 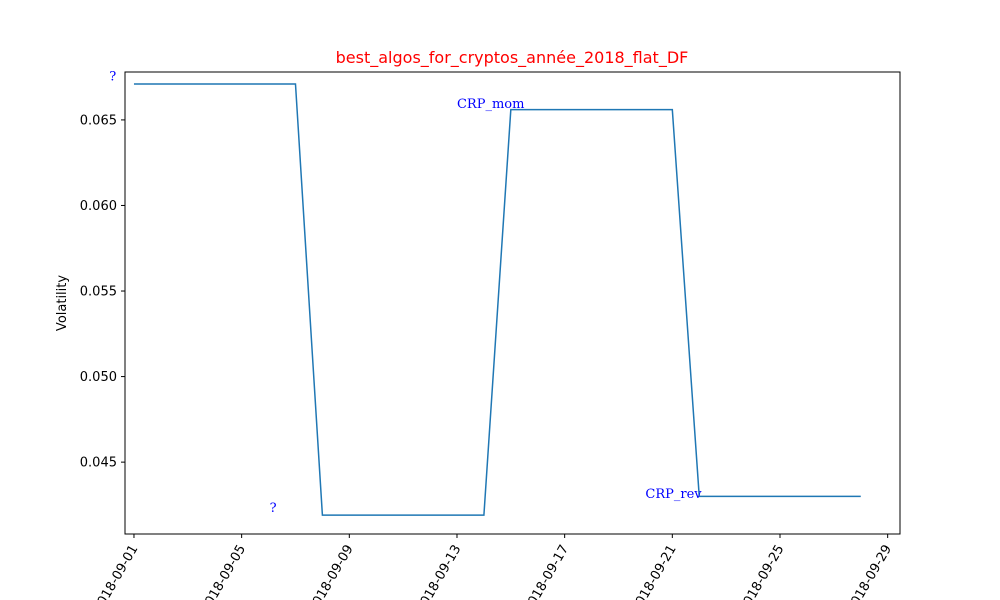 I want to click on x-tick-label: 2018-09-13, so click(x=439, y=571).